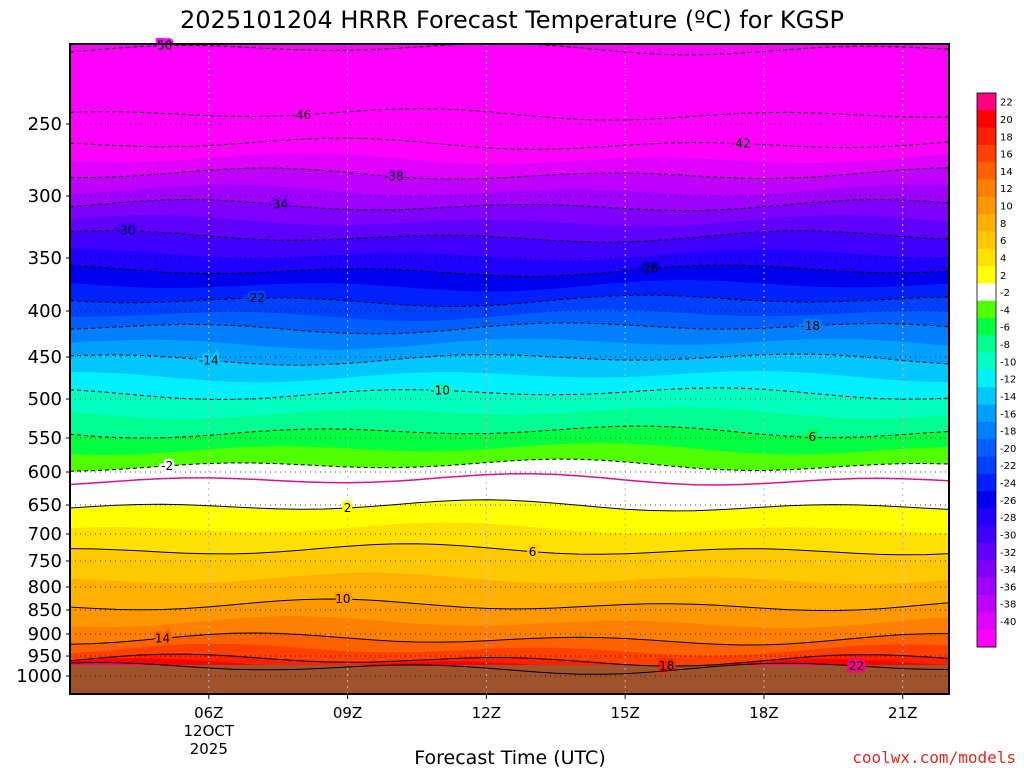  I want to click on x-tick-label: 09Z, so click(347, 713).